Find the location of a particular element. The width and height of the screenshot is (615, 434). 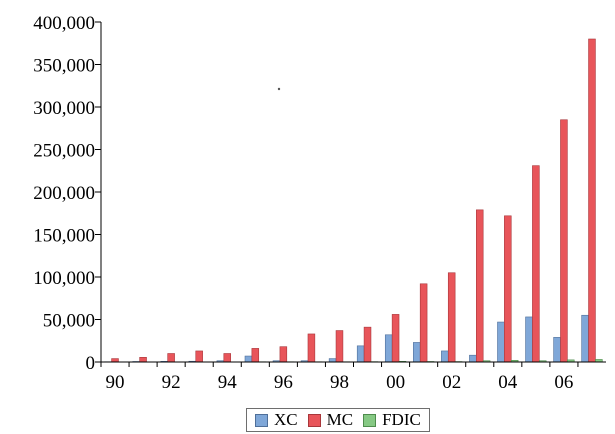

legend-swatch-fdic is located at coordinates (370, 420).